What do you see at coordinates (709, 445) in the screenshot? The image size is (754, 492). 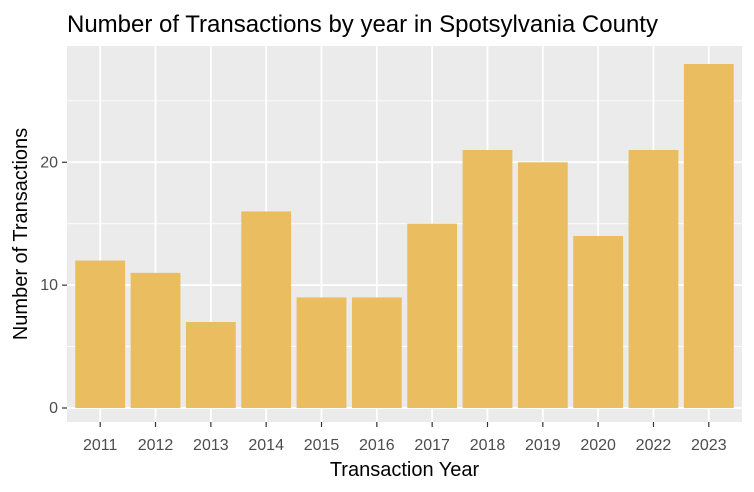 I see `x-tick-label: 2023` at bounding box center [709, 445].